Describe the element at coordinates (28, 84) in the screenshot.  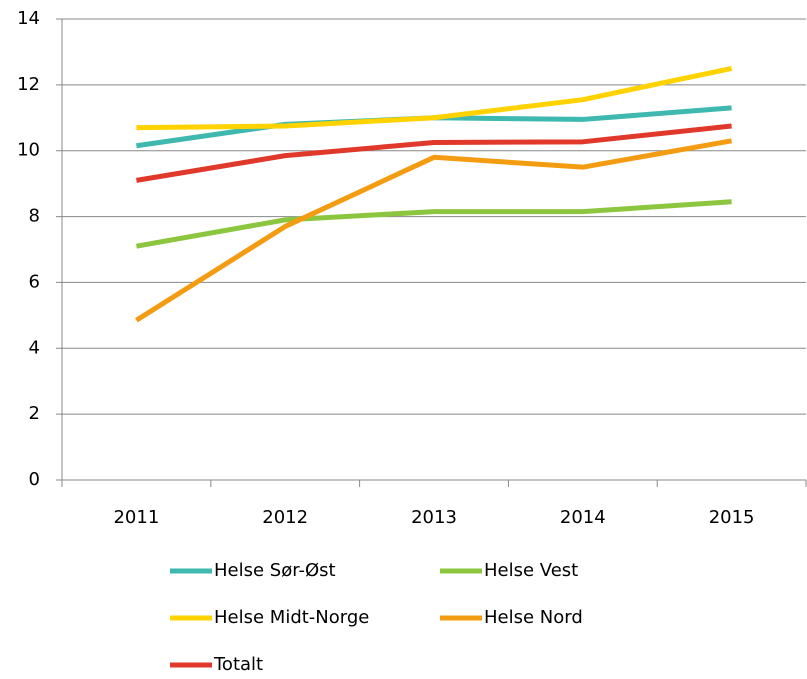
I see `y-tick-label: 12` at that location.